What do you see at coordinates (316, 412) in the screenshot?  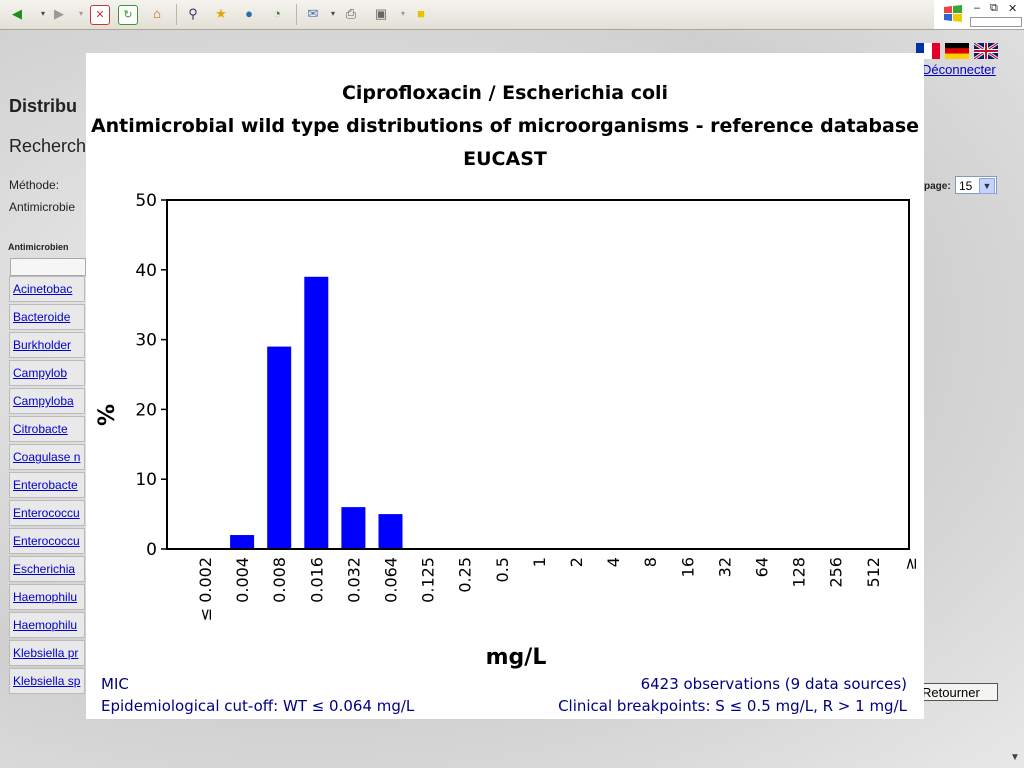 I see `bar-0.016` at bounding box center [316, 412].